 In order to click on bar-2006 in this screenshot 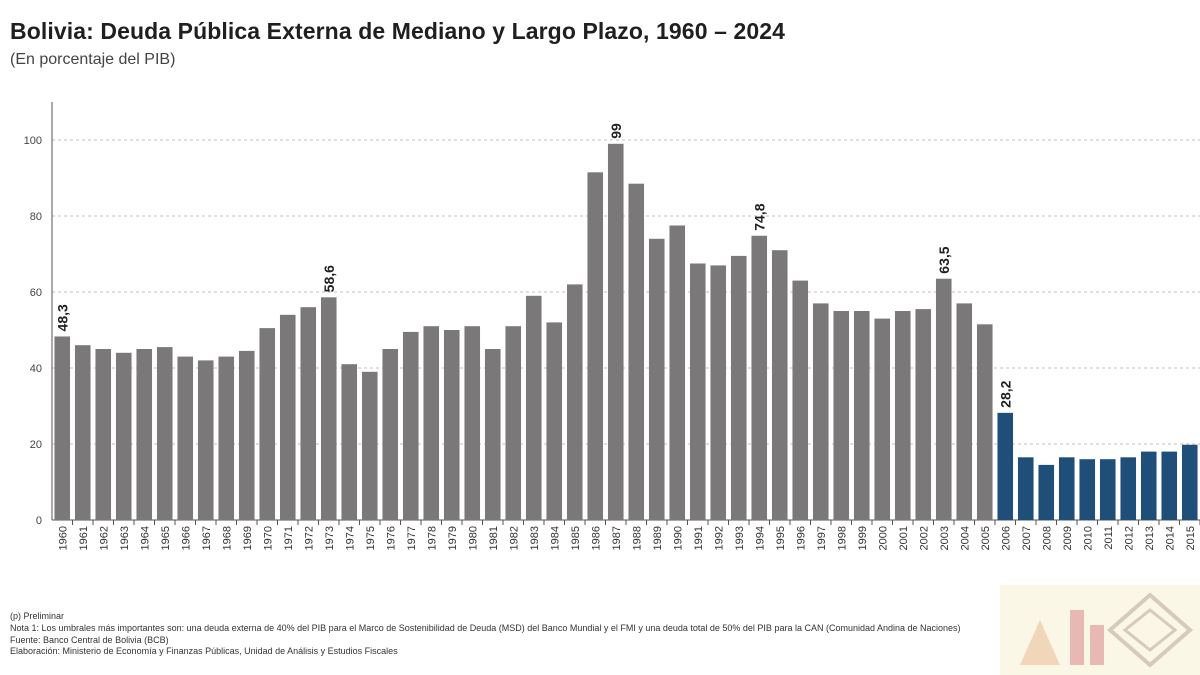, I will do `click(1005, 466)`.